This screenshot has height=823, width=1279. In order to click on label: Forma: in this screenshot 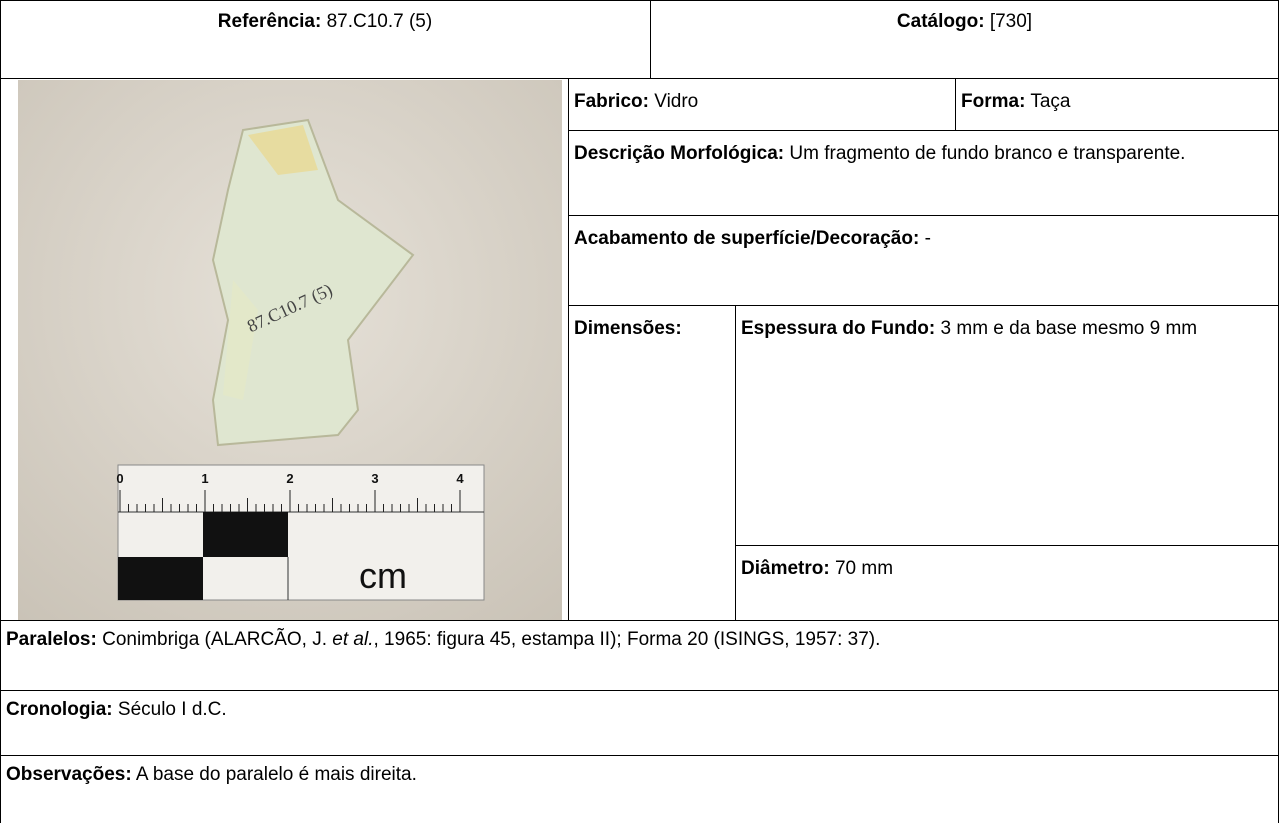, I will do `click(993, 101)`.